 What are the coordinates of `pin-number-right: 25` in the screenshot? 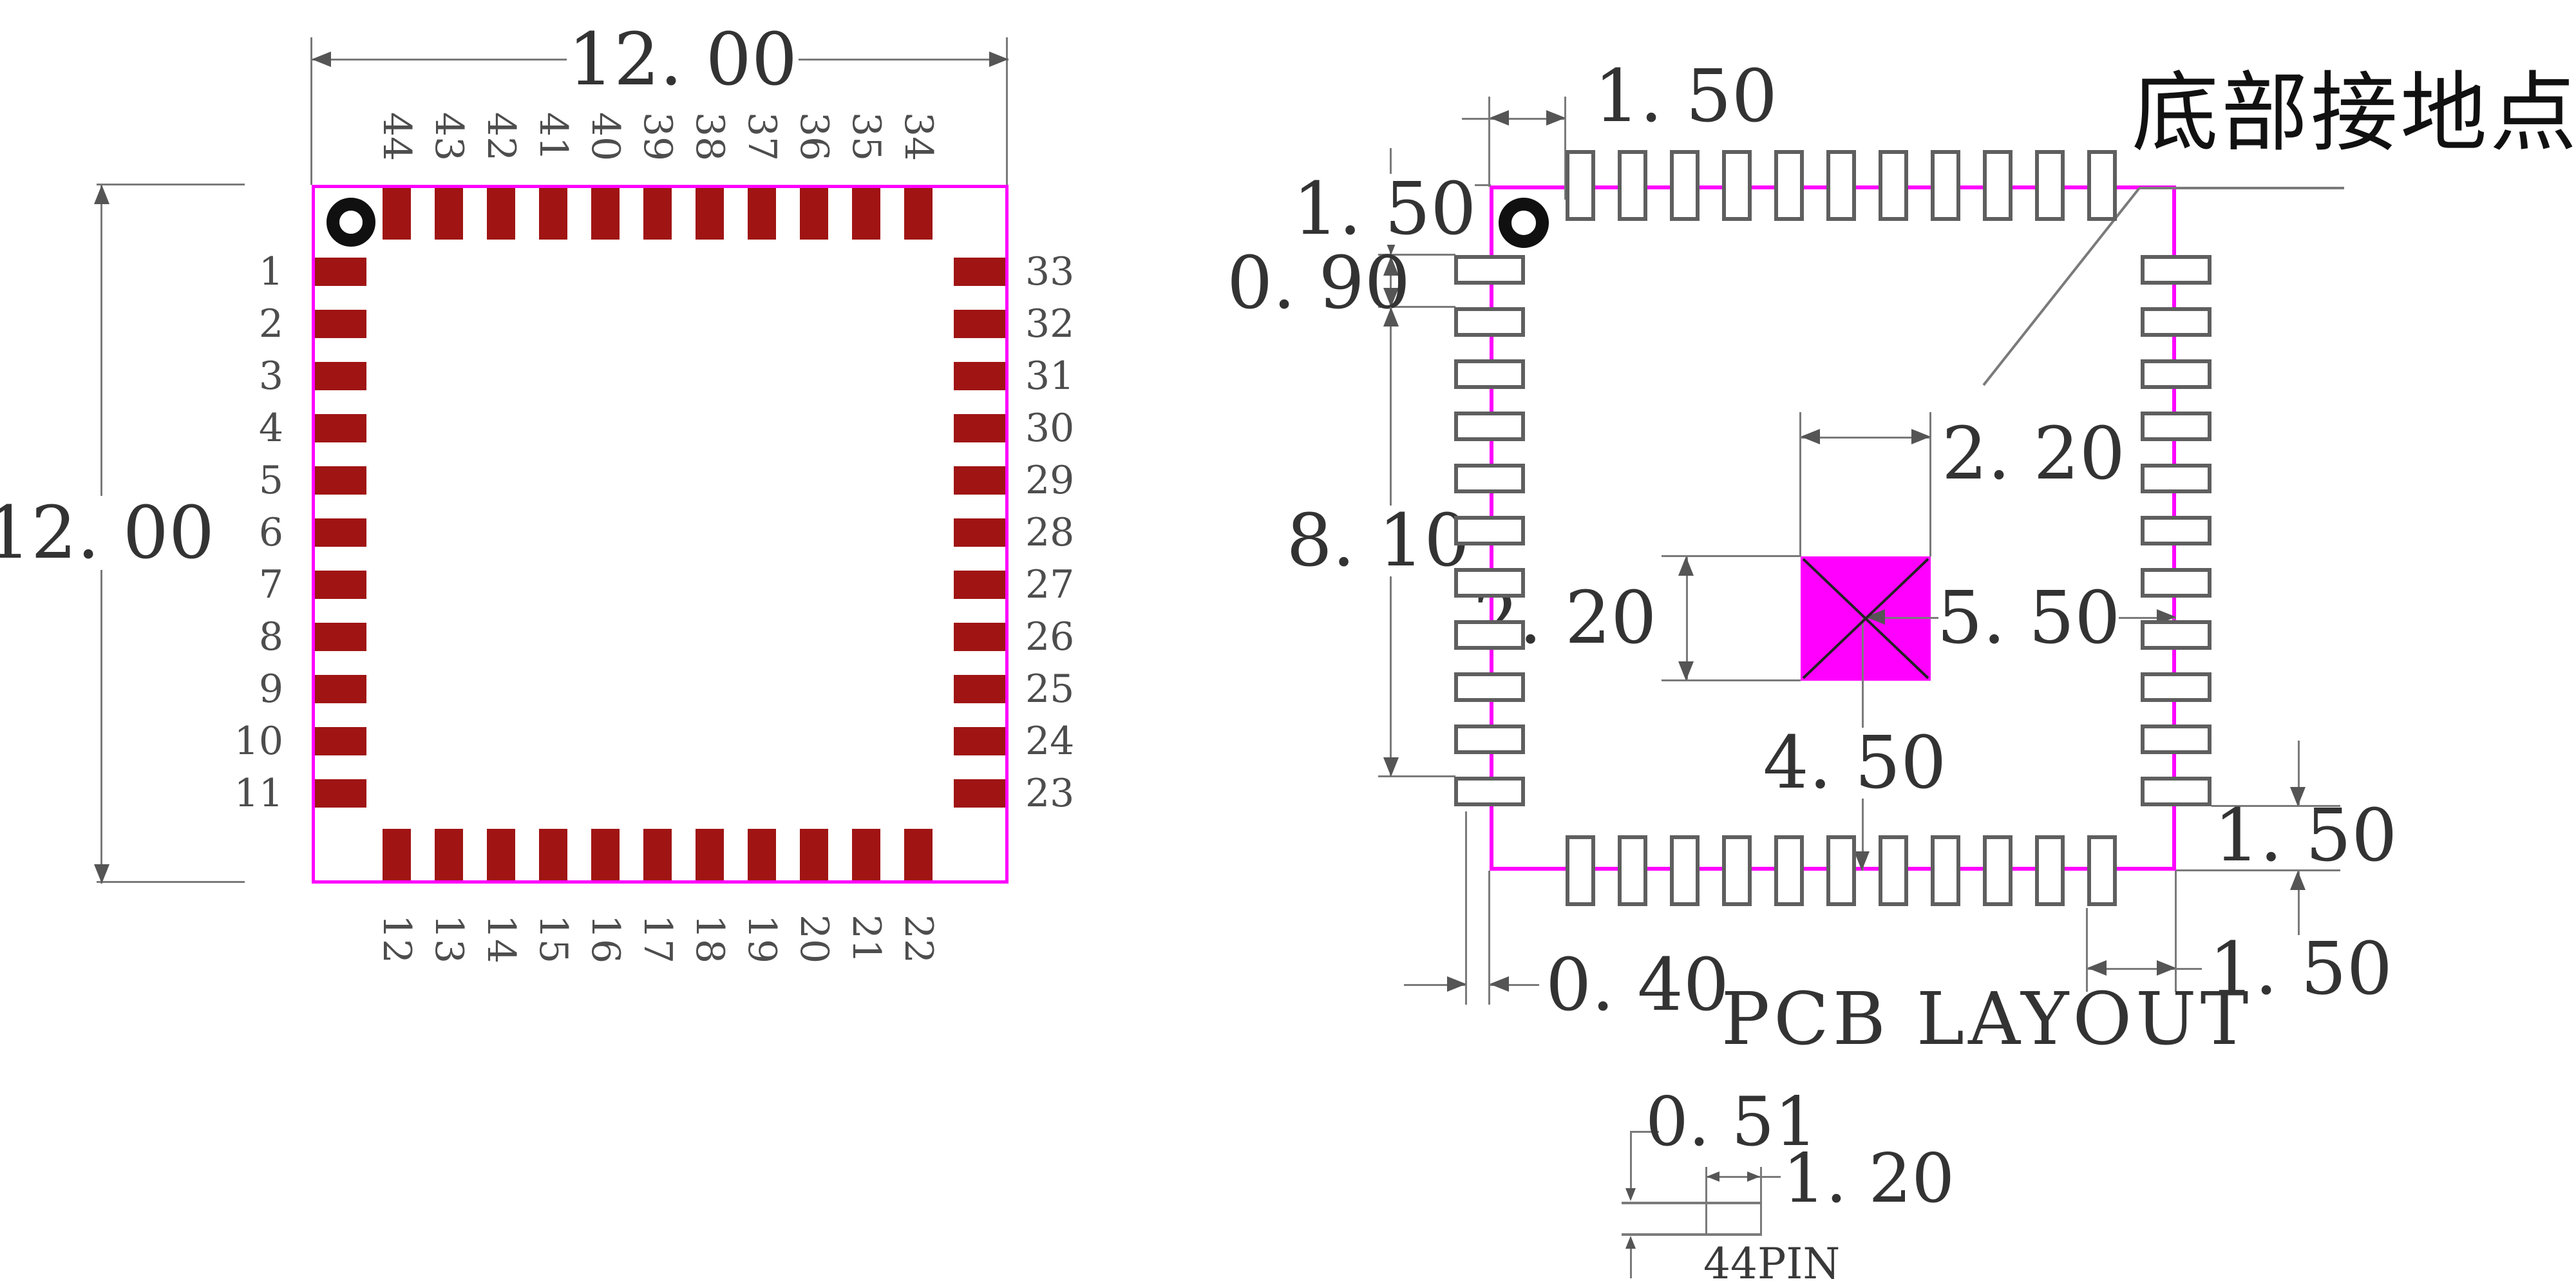 It's located at (1050, 689).